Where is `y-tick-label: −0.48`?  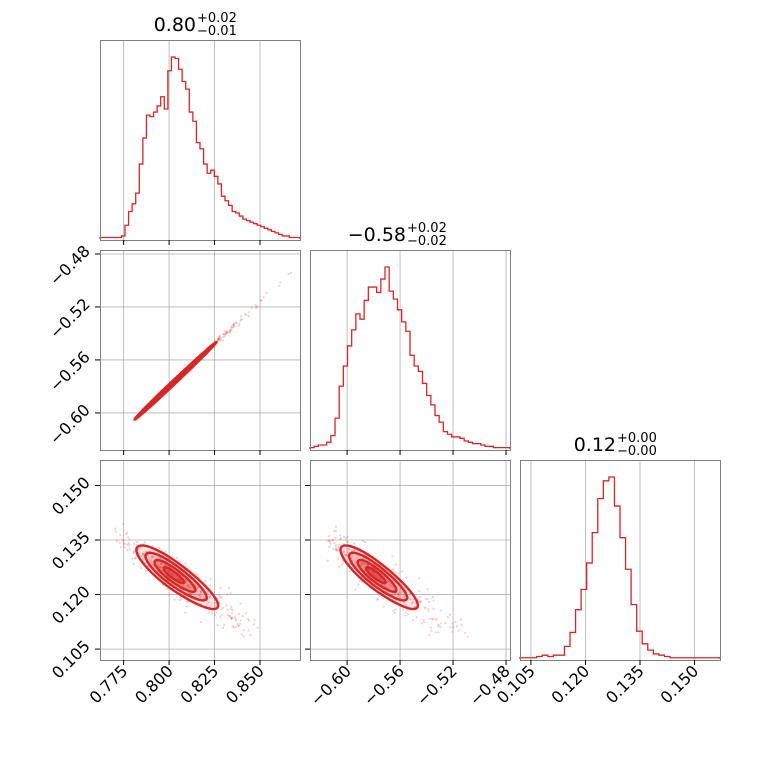
y-tick-label: −0.48 is located at coordinates (70, 265).